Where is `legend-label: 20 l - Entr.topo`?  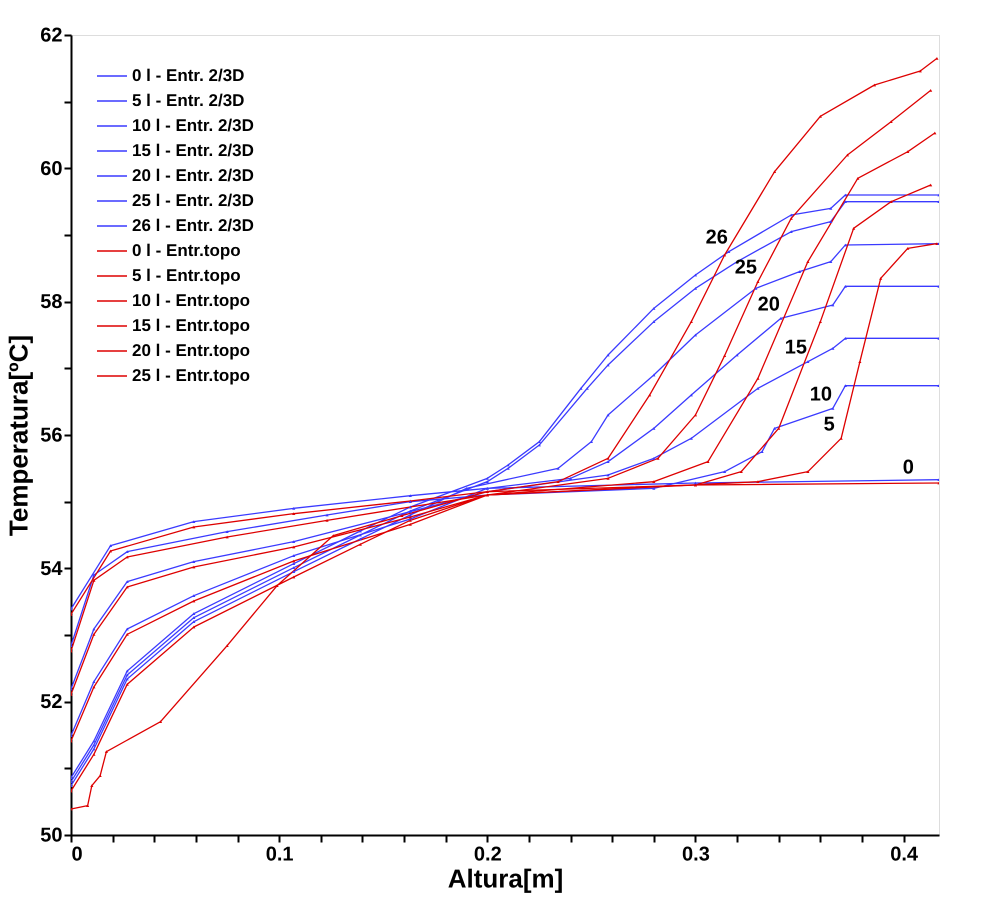
legend-label: 20 l - Entr.topo is located at coordinates (191, 350).